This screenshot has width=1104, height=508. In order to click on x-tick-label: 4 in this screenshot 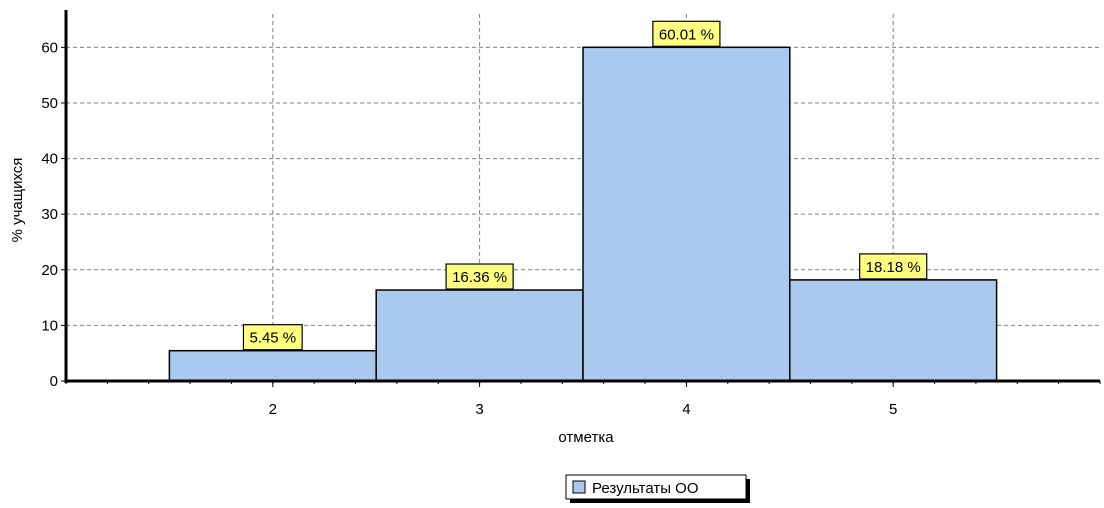, I will do `click(686, 409)`.